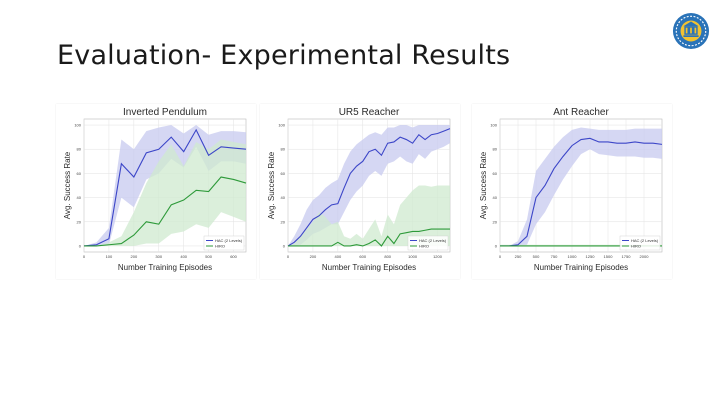 Image resolution: width=720 pixels, height=405 pixels. I want to click on university-seal-logo, so click(691, 31).